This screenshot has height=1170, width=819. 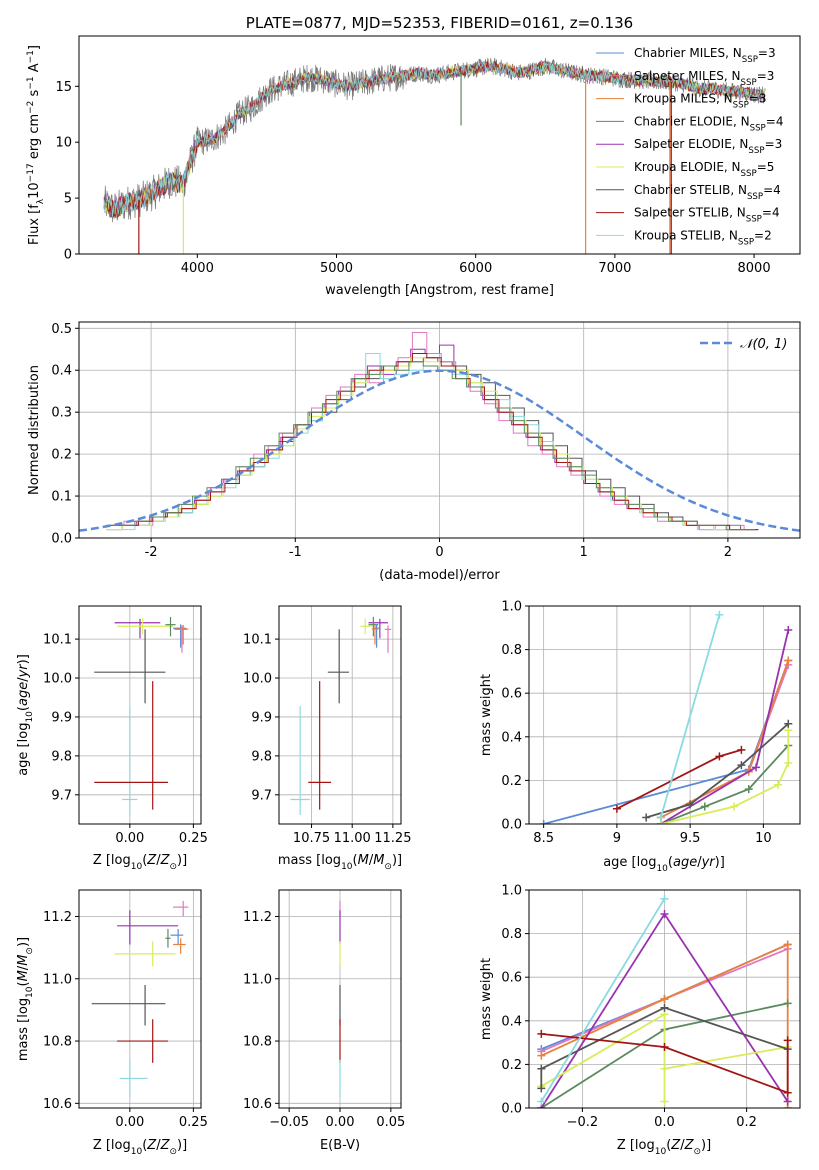 What do you see at coordinates (511, 650) in the screenshot?
I see `y-tick-label: 0.8` at bounding box center [511, 650].